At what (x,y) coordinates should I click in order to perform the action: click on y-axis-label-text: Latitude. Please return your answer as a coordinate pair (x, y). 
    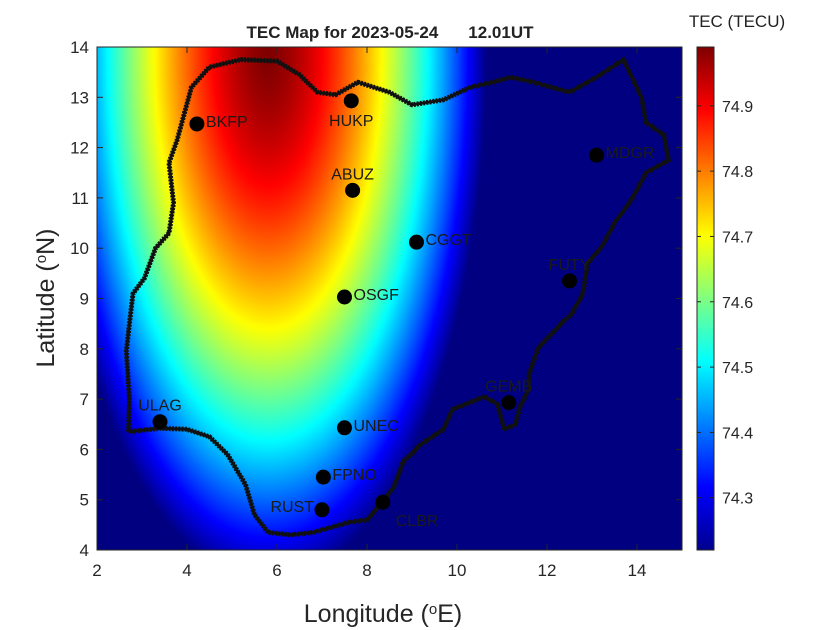
    Looking at the image, I should click on (46, 323).